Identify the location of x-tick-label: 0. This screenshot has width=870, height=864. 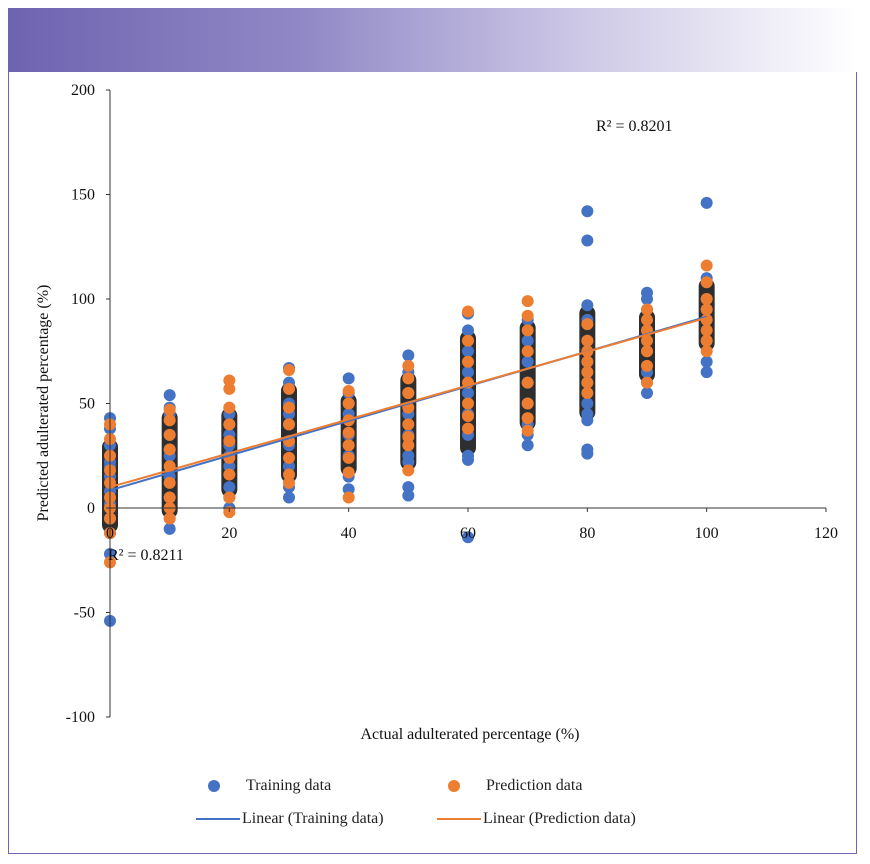
(110, 533).